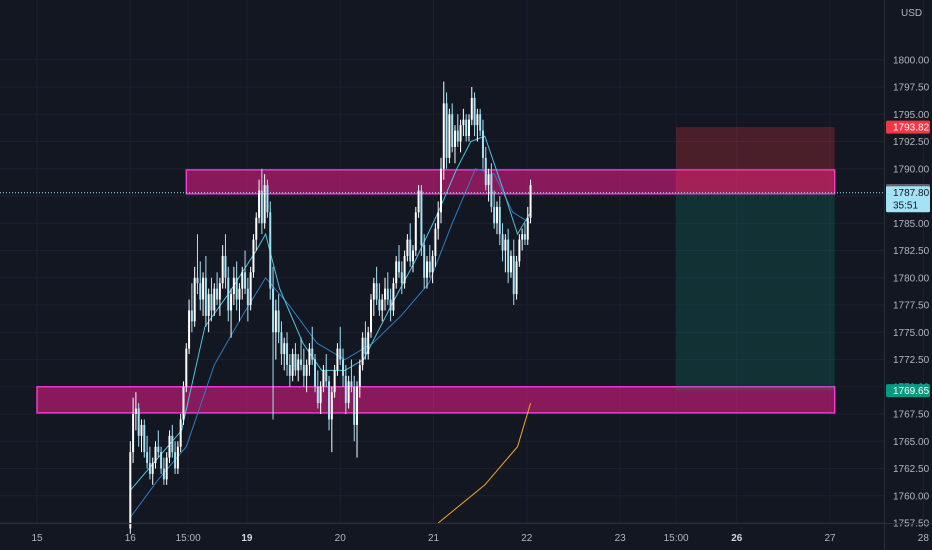 Image resolution: width=932 pixels, height=550 pixels. I want to click on time-tick-label: 16, so click(131, 538).